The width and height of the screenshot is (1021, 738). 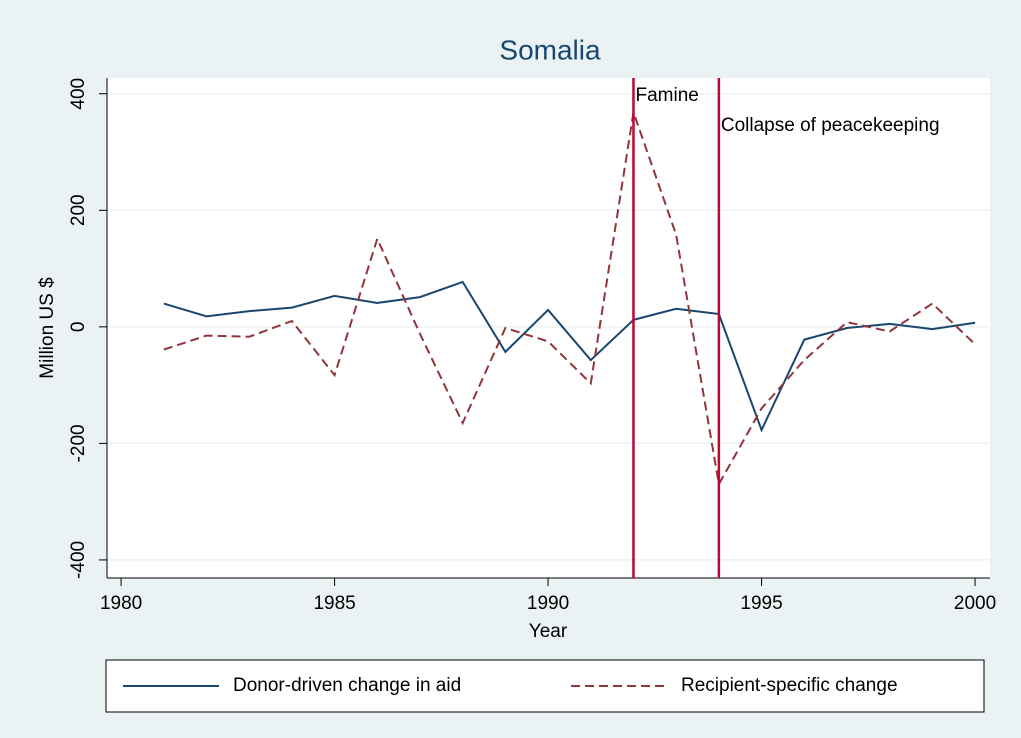 I want to click on event-label: Collapse of peacekeeping, so click(x=830, y=125).